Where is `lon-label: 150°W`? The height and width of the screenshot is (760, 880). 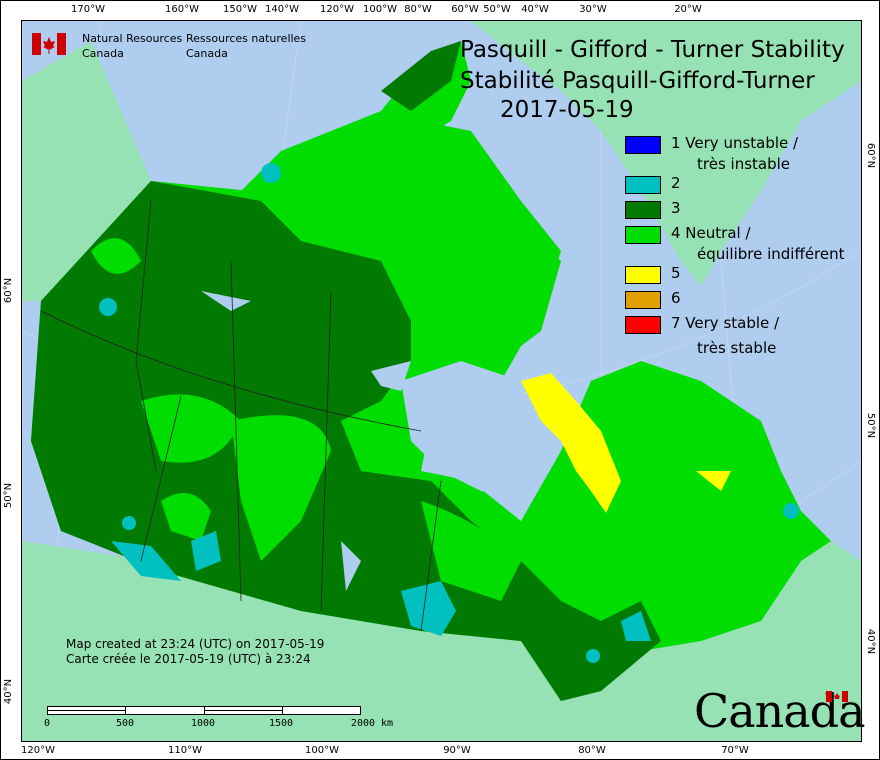
lon-label: 150°W is located at coordinates (240, 9).